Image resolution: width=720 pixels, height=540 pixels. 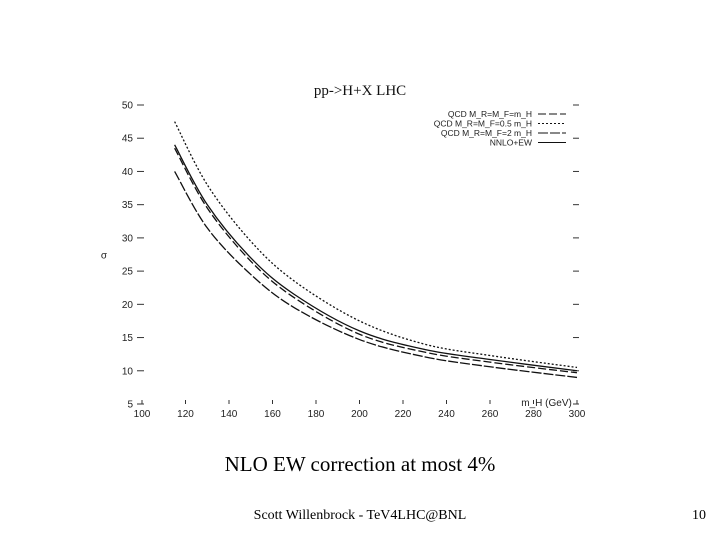 I want to click on x-axis-label: m_H (GeV), so click(x=546, y=403).